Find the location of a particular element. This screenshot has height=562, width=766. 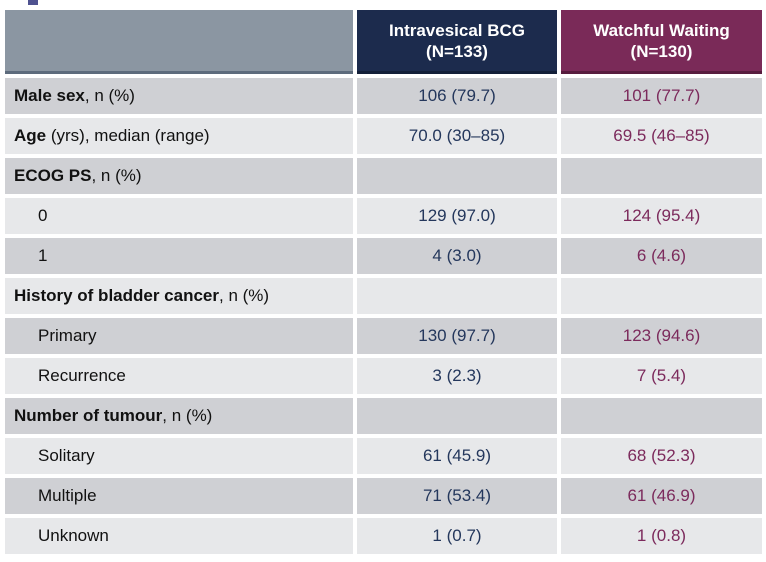

header-bcg-line1: Intravesical BCG is located at coordinates (457, 30).